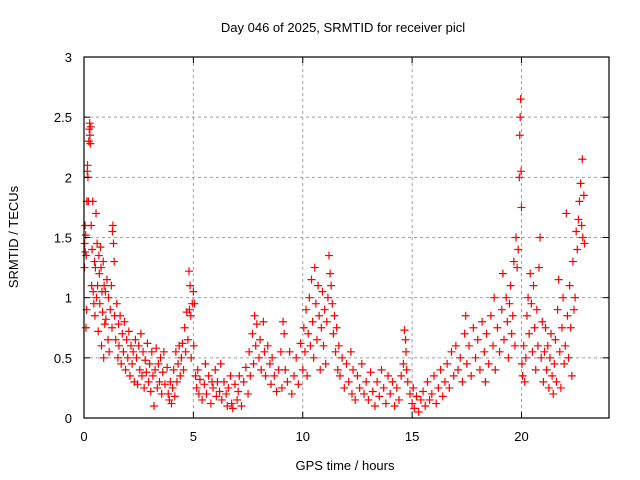 The height and width of the screenshot is (480, 640). Describe the element at coordinates (83, 436) in the screenshot. I see `x-tick-label: 0` at that location.